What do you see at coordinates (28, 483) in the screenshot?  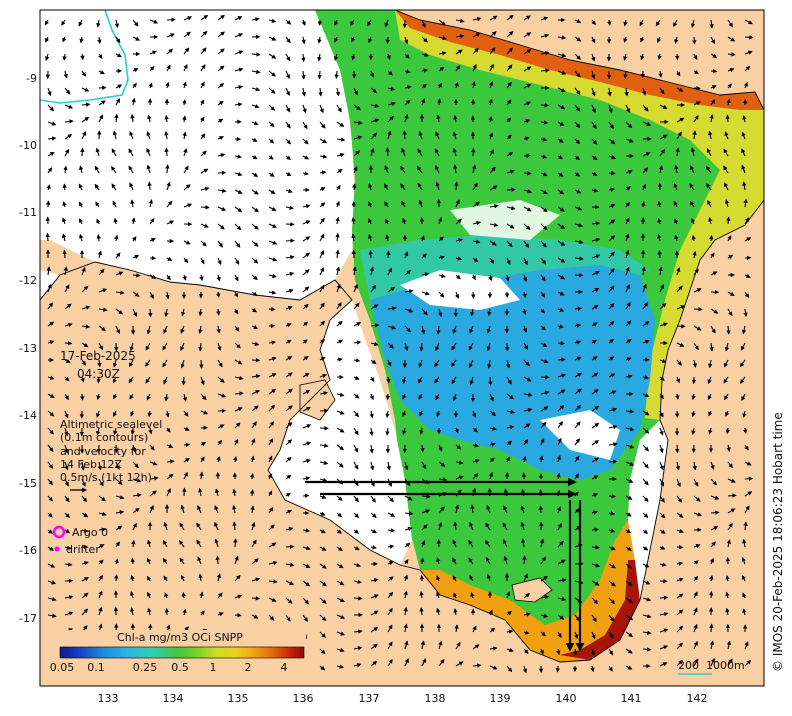 I see `y-tick: -15` at bounding box center [28, 483].